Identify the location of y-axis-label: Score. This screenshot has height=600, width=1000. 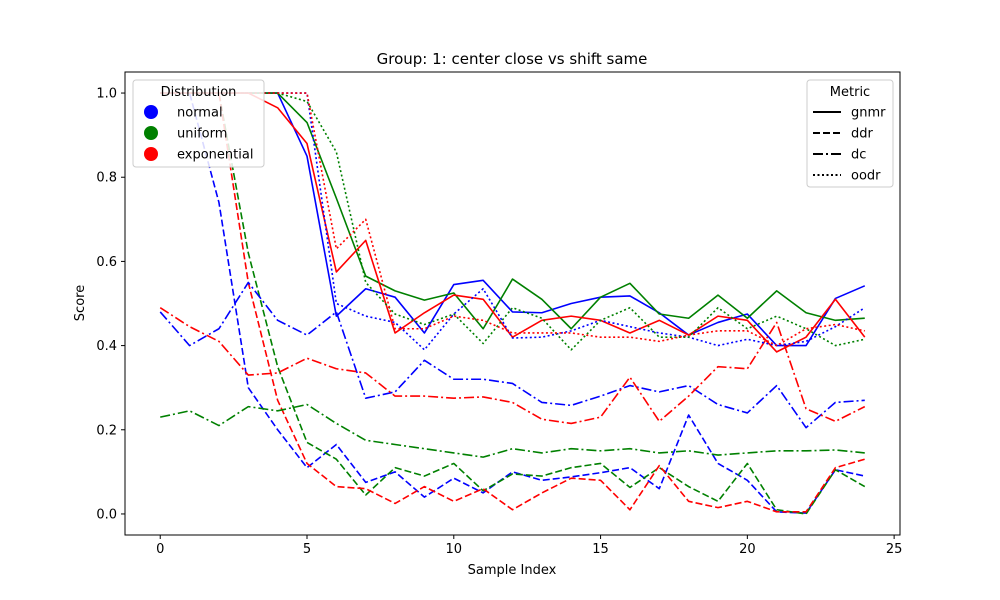
(80, 303).